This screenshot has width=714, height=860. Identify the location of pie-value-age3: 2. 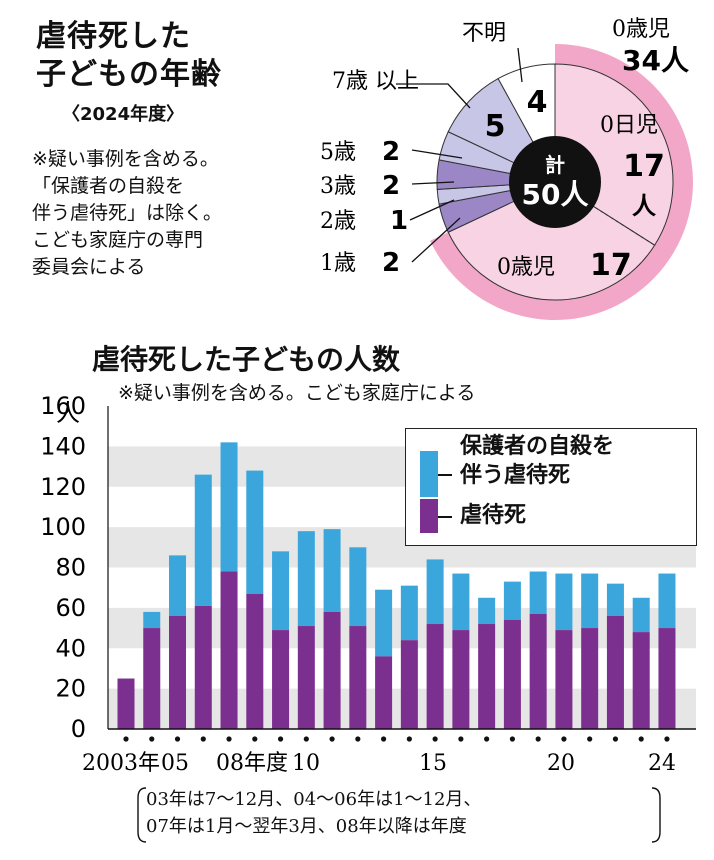
(391, 186).